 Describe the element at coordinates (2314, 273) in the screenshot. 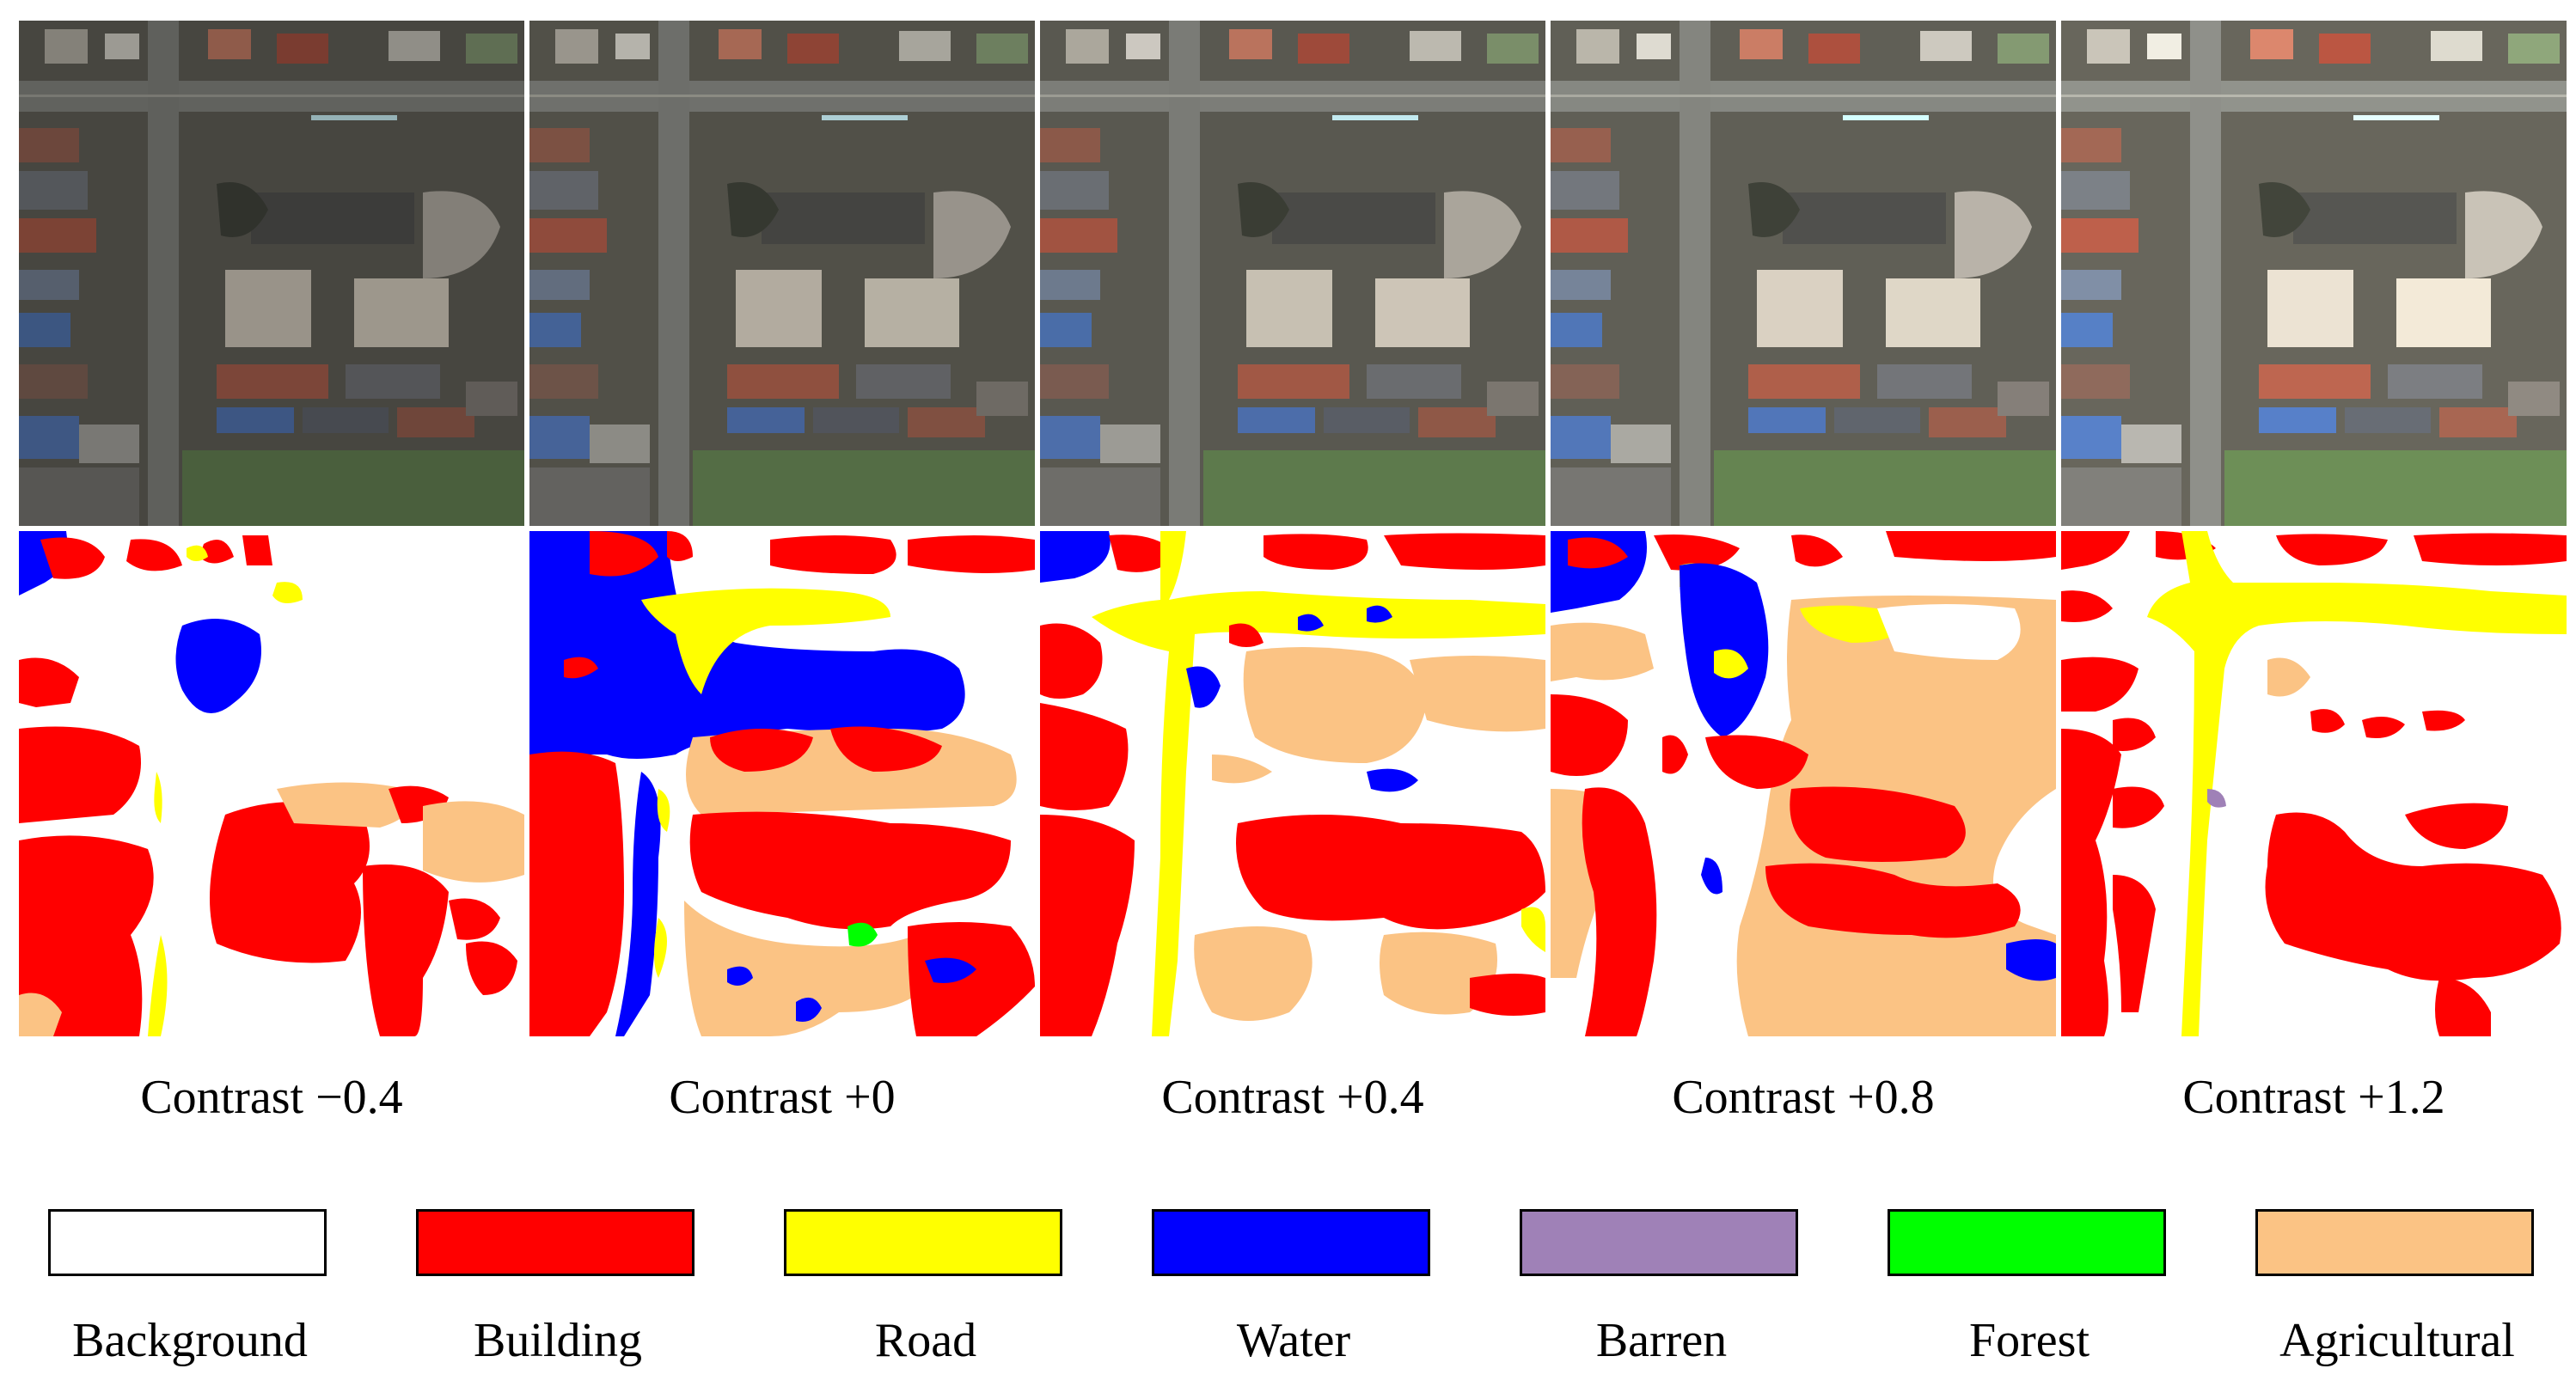

I see `aerial-scene` at that location.